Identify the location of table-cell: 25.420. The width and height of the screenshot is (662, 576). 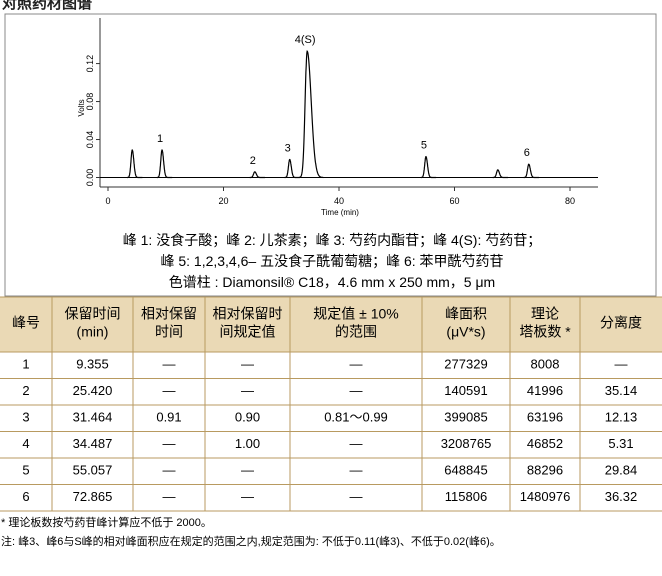
(93, 390).